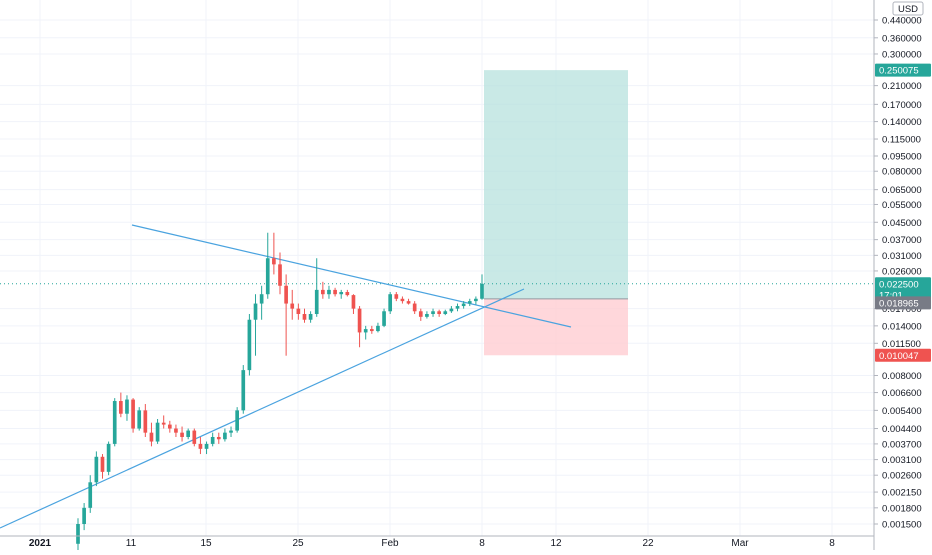  What do you see at coordinates (298, 543) in the screenshot?
I see `time-tick-label: 25` at bounding box center [298, 543].